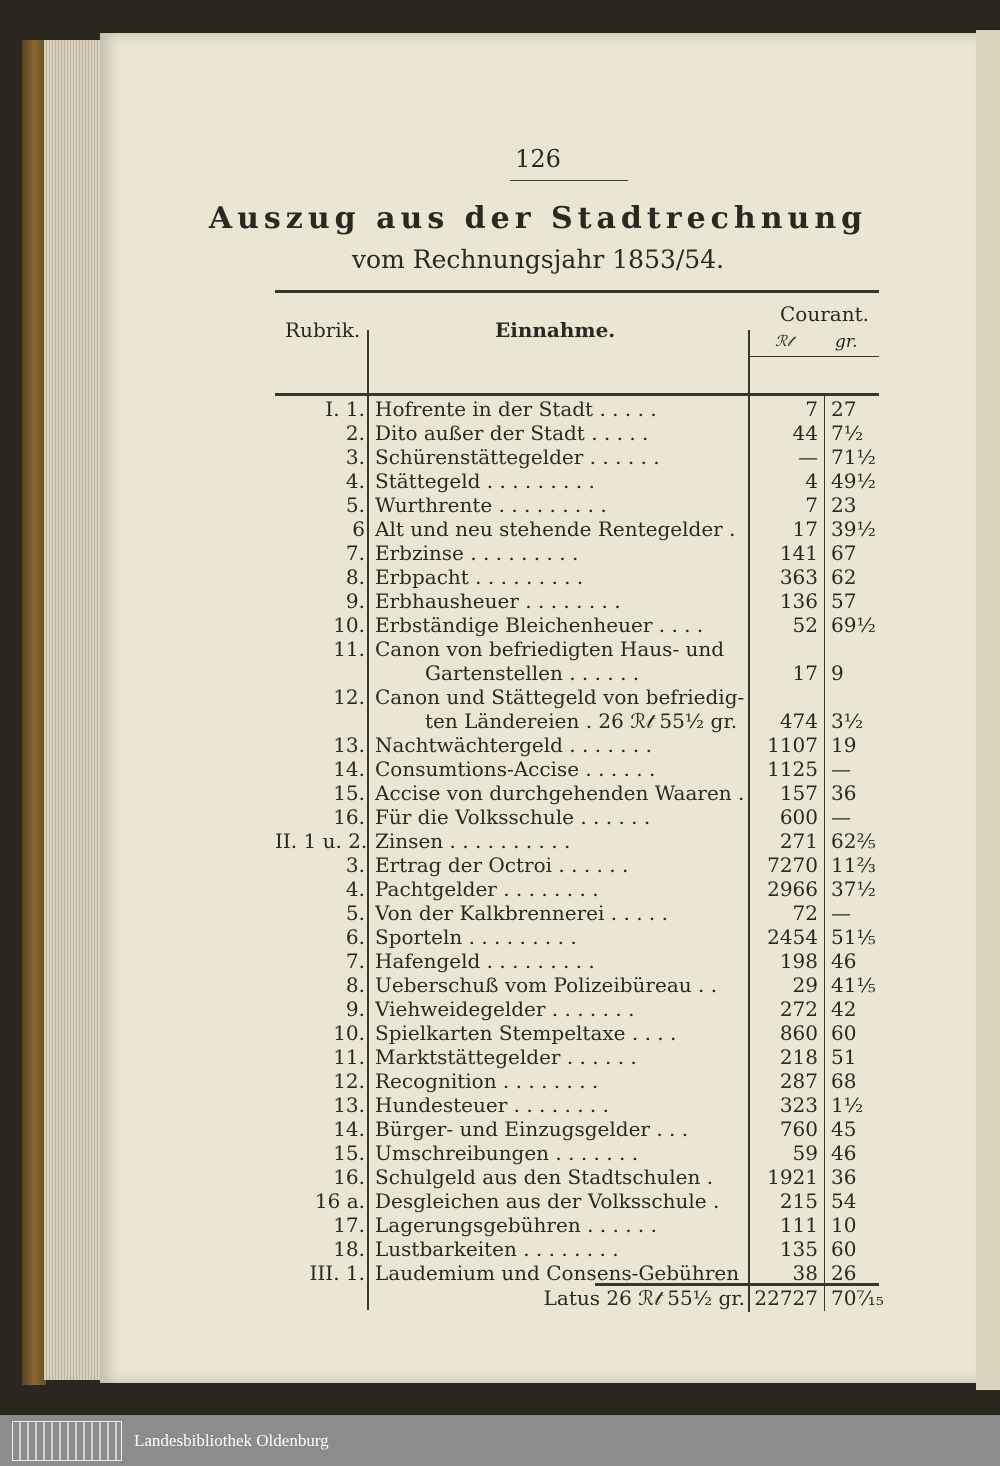 The width and height of the screenshot is (1000, 1466). Describe the element at coordinates (792, 865) in the screenshot. I see `thaler-cell: 7270` at that location.